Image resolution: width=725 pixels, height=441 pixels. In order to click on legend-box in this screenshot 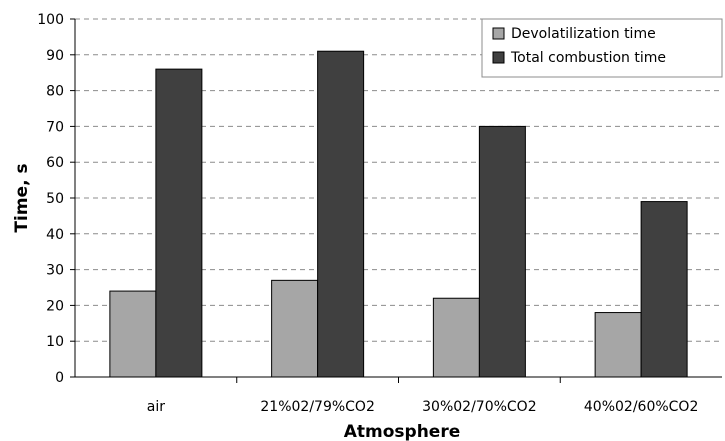, I will do `click(602, 48)`.